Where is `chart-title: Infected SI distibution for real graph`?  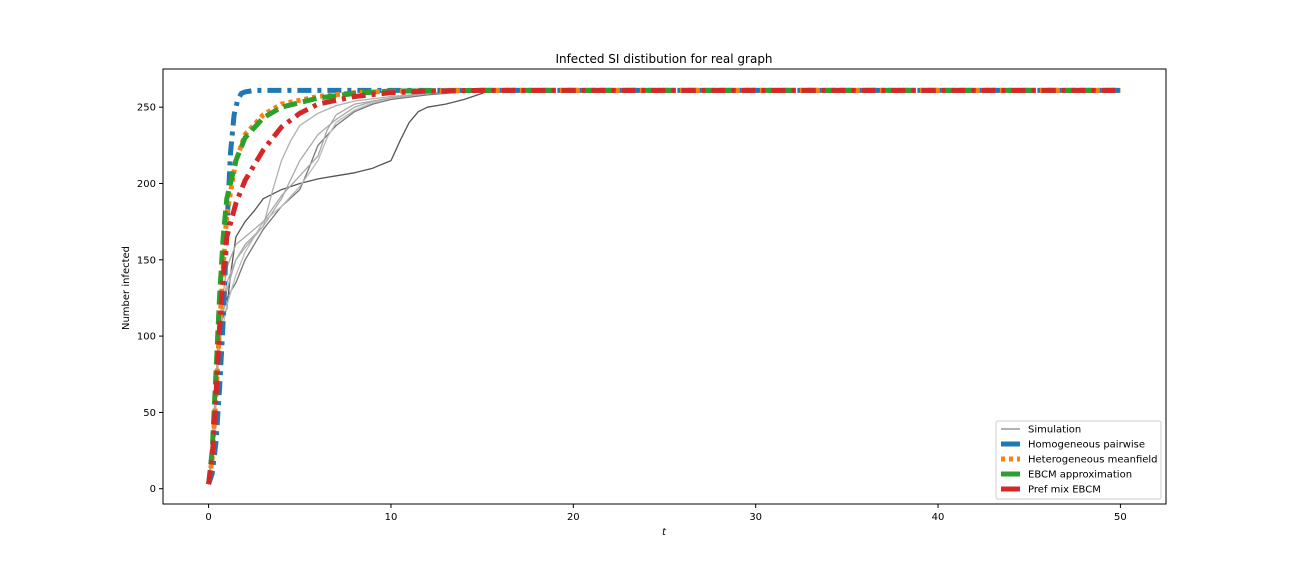 chart-title: Infected SI distibution for real graph is located at coordinates (663, 59).